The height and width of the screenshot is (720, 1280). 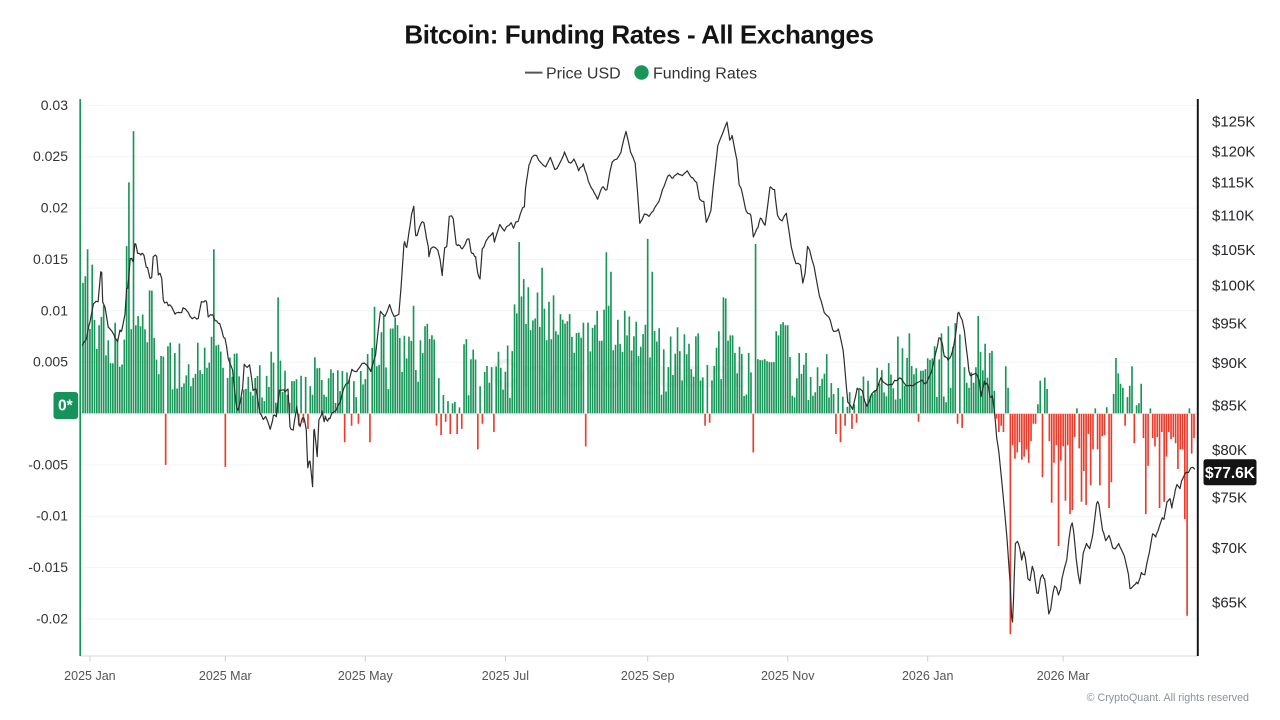 I want to click on svg-text: $105K, so click(x=1233, y=250).